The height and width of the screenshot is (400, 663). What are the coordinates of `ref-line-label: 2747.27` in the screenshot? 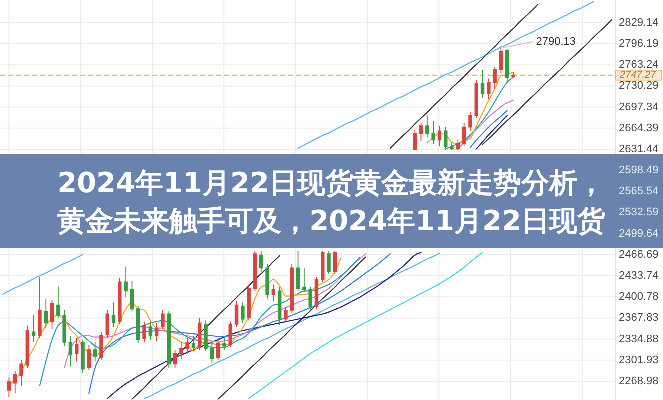 It's located at (638, 75).